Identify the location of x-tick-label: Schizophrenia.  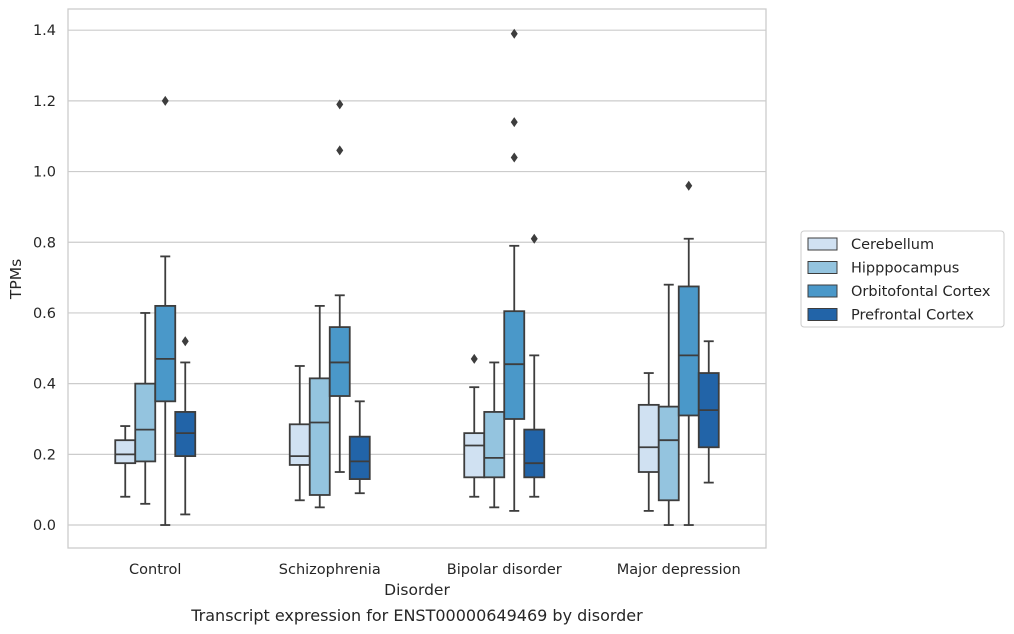
(330, 570).